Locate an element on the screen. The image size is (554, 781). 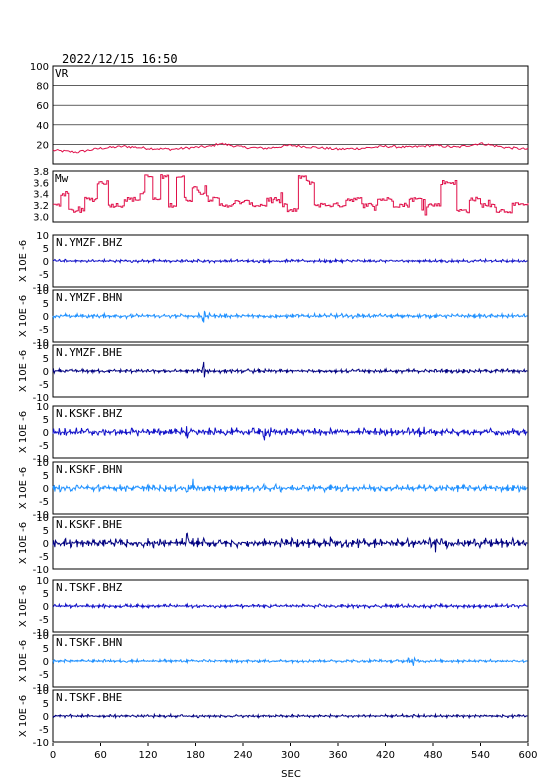
waveform-station-label: N.TSKF.BHN is located at coordinates (89, 642).